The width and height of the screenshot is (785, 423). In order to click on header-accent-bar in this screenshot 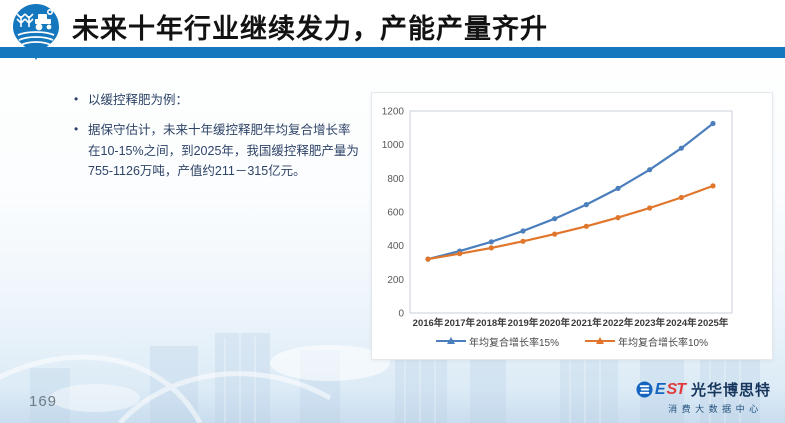, I will do `click(392, 52)`.